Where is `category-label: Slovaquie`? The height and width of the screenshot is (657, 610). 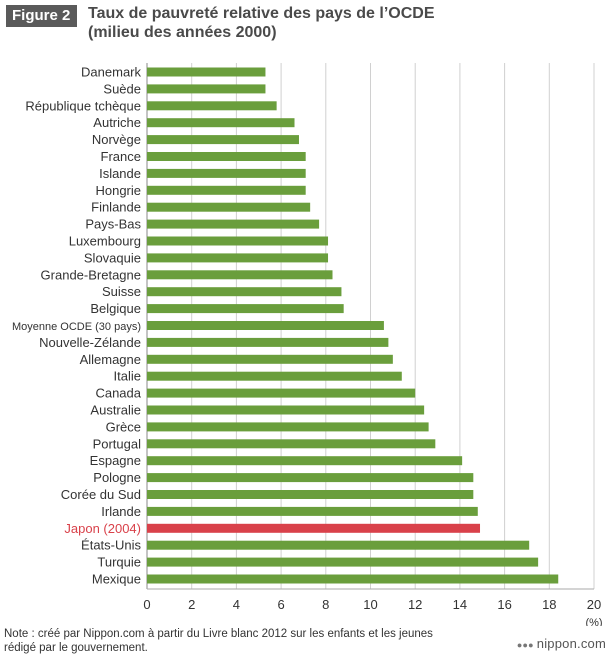
category-label: Slovaquie is located at coordinates (112, 257).